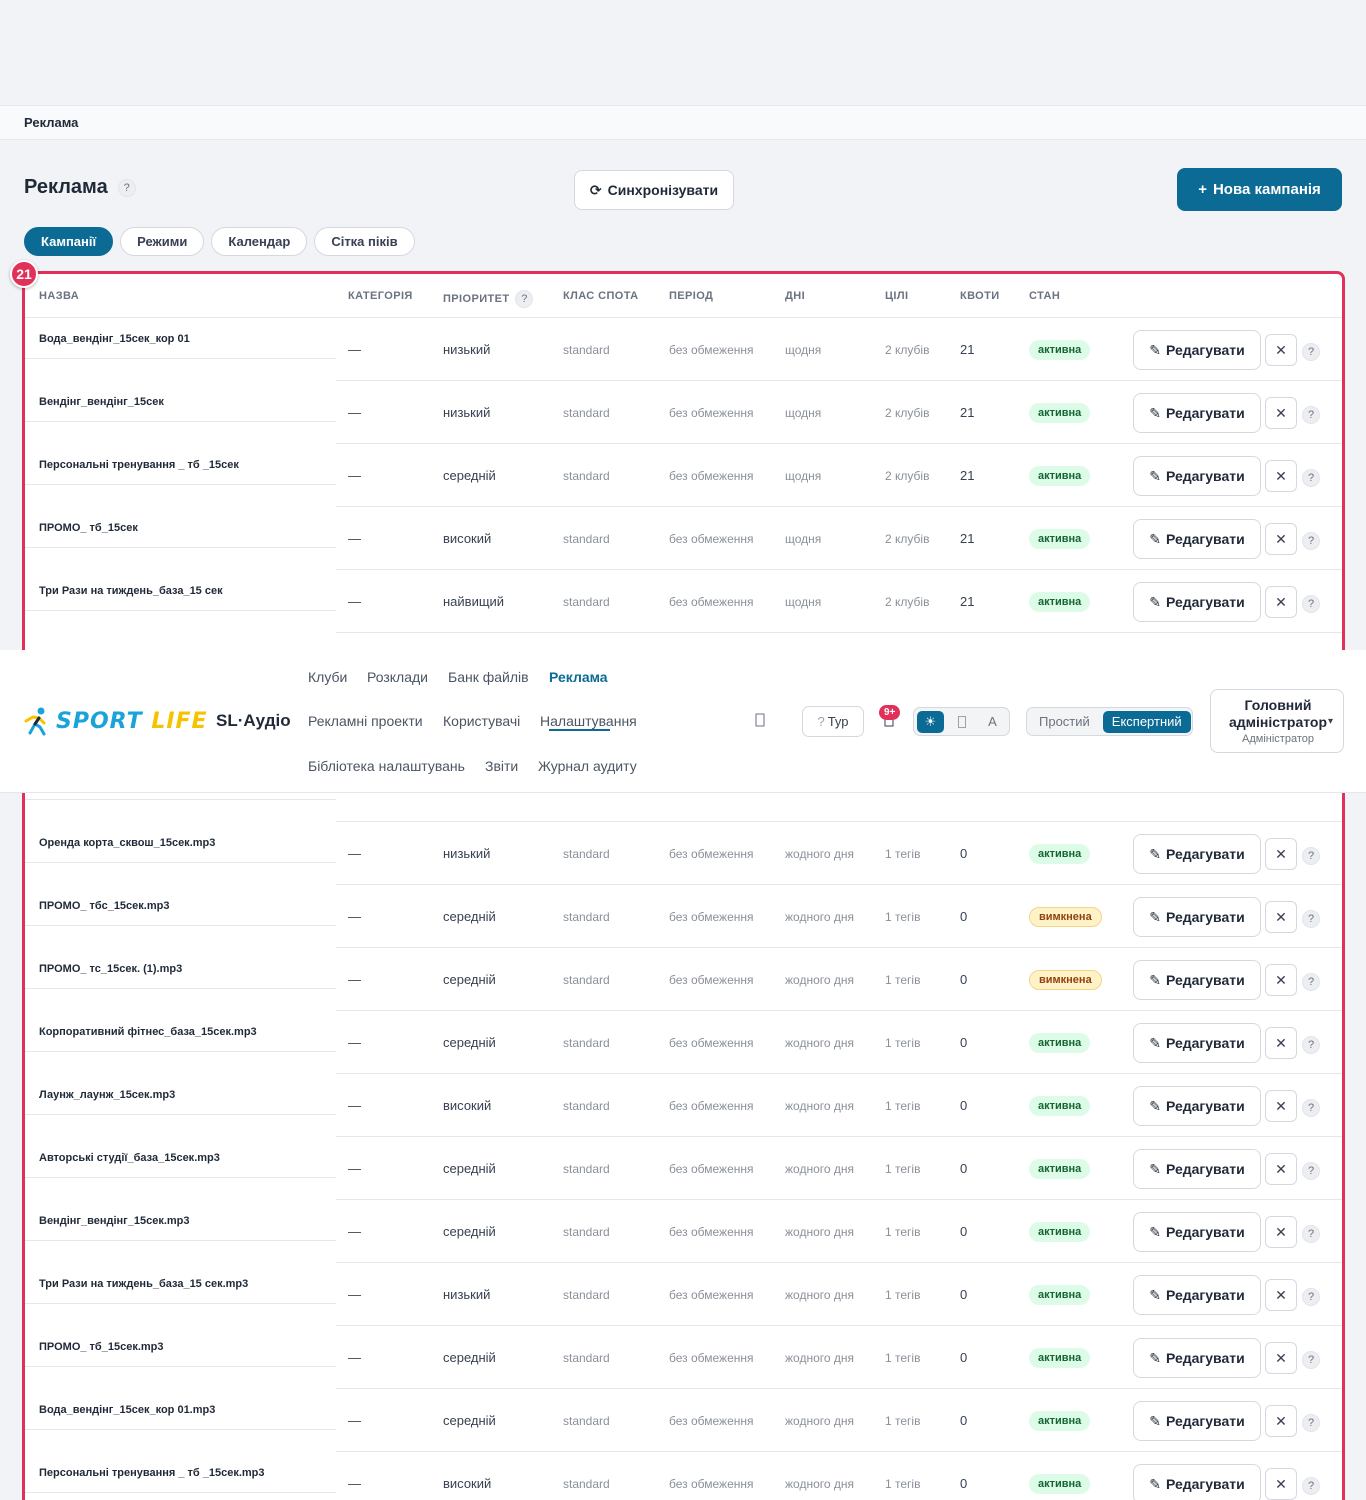  Describe the element at coordinates (144, 1284) in the screenshot. I see `campaign-name: Три Рази на тиждень_база_15 сек.mp3` at that location.